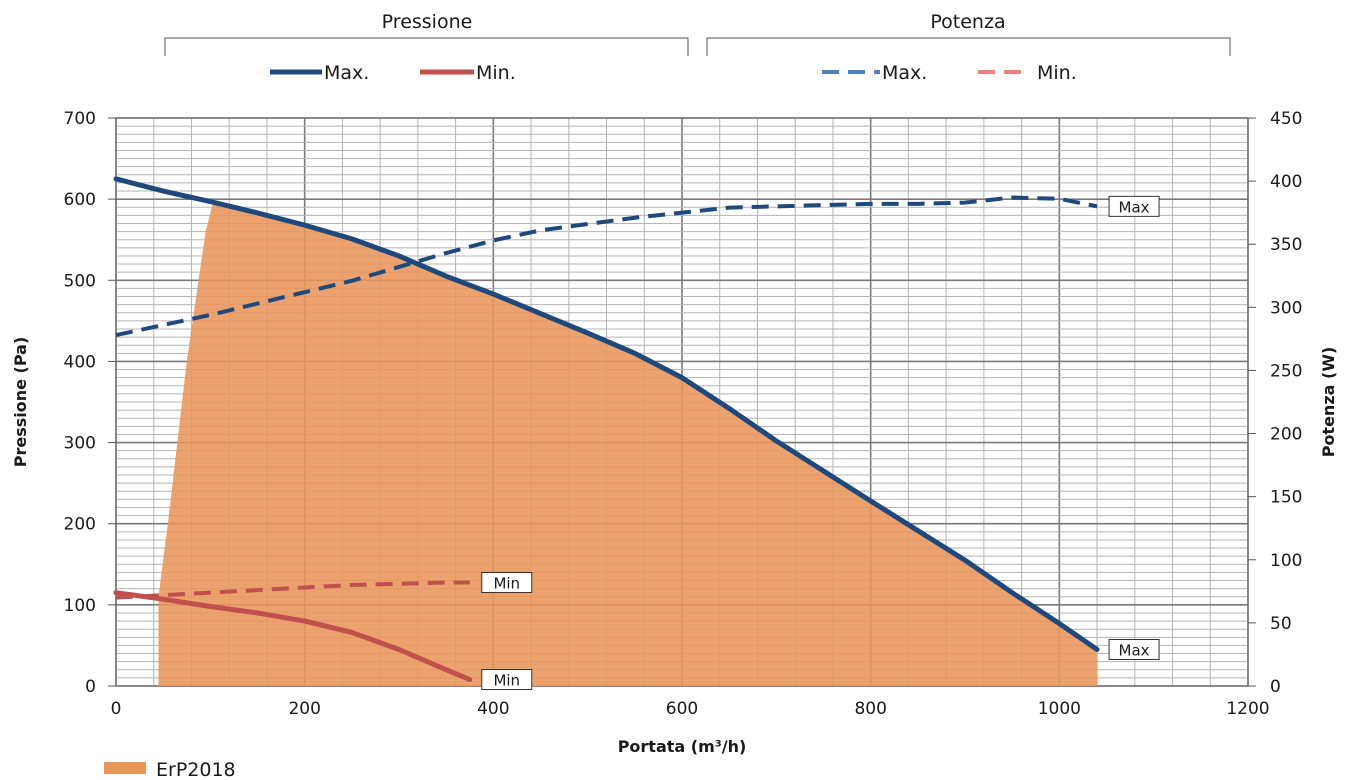 Image resolution: width=1346 pixels, height=780 pixels. What do you see at coordinates (870, 709) in the screenshot?
I see `x-tick-label: 800` at bounding box center [870, 709].